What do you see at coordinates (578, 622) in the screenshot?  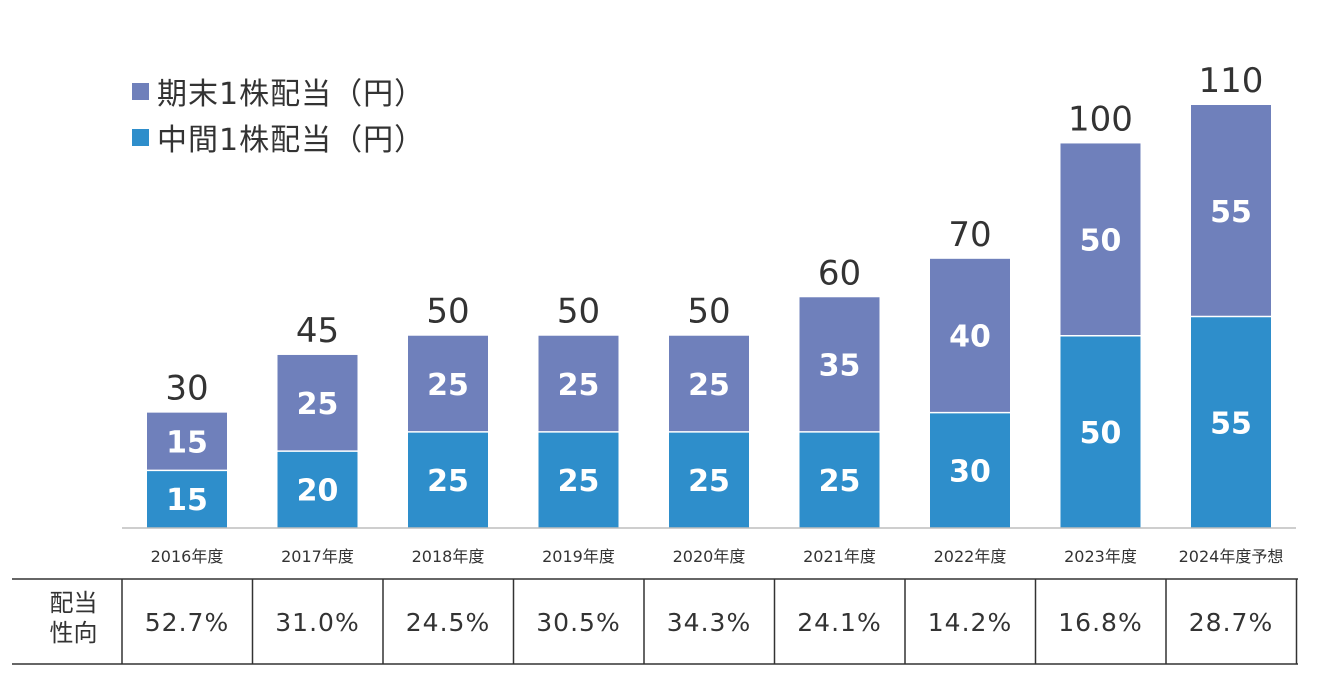 I see `payout-ratio-cell: 30.5%` at bounding box center [578, 622].